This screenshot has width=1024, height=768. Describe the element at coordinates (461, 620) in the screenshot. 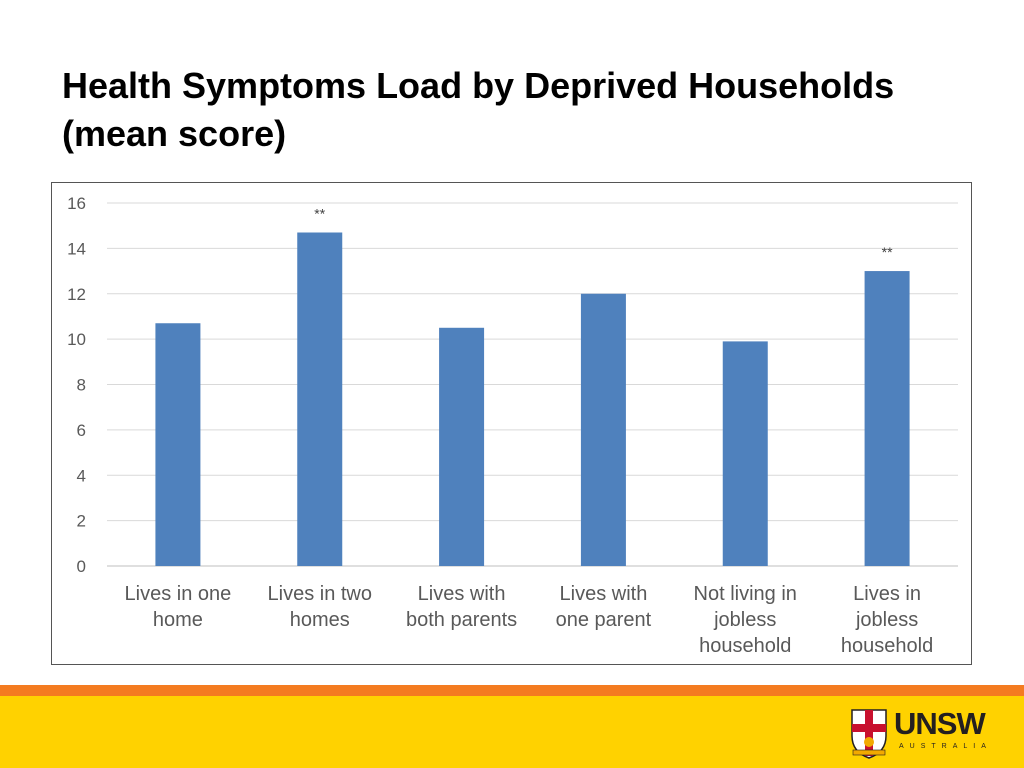

I see `x-tick-label: both parents` at that location.